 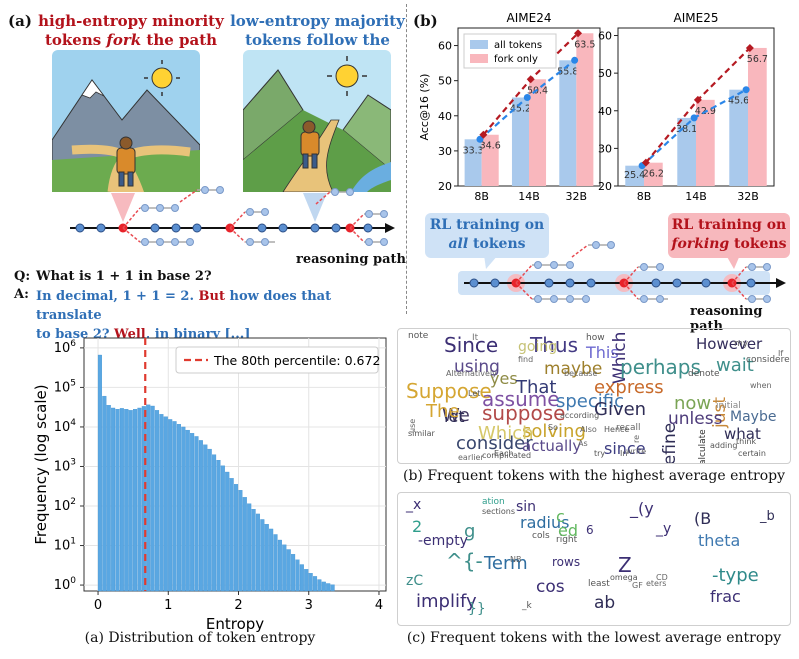 What do you see at coordinates (98, 605) in the screenshot?
I see `histogram-xtick-label: 0` at bounding box center [98, 605].